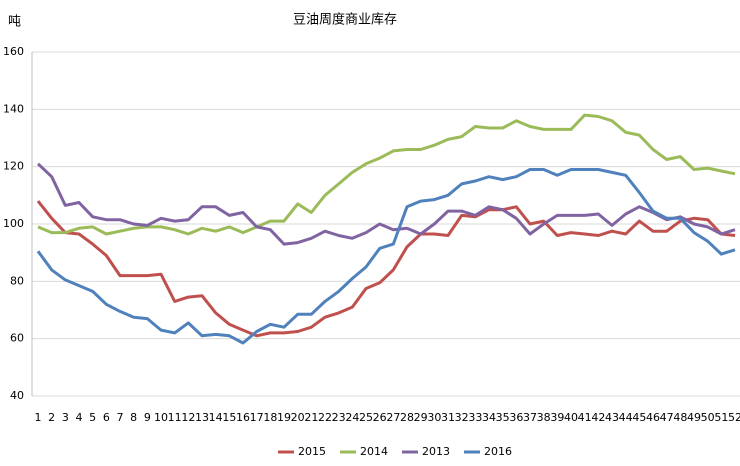 This screenshot has height=466, width=740. Describe the element at coordinates (434, 417) in the screenshot. I see `x-tick-label: 30` at that location.